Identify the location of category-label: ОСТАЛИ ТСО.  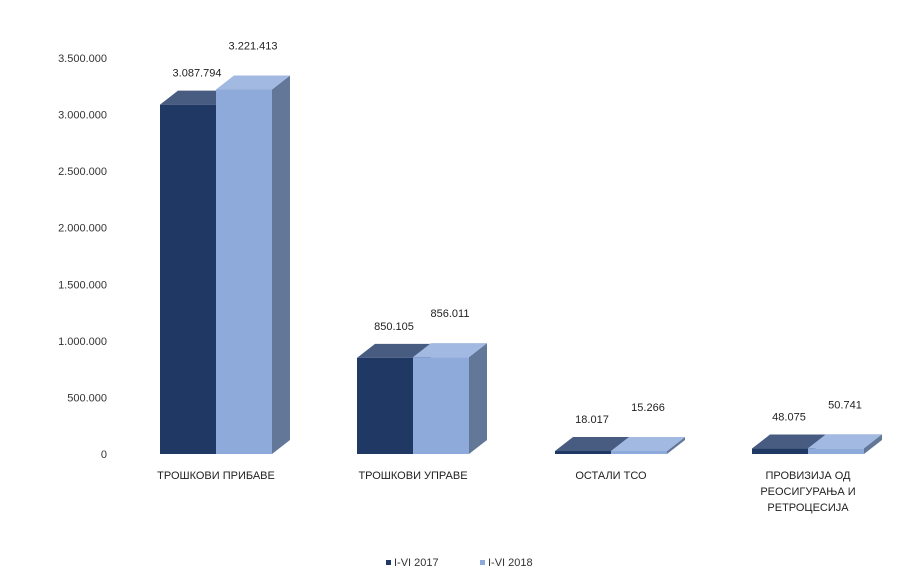
(611, 476).